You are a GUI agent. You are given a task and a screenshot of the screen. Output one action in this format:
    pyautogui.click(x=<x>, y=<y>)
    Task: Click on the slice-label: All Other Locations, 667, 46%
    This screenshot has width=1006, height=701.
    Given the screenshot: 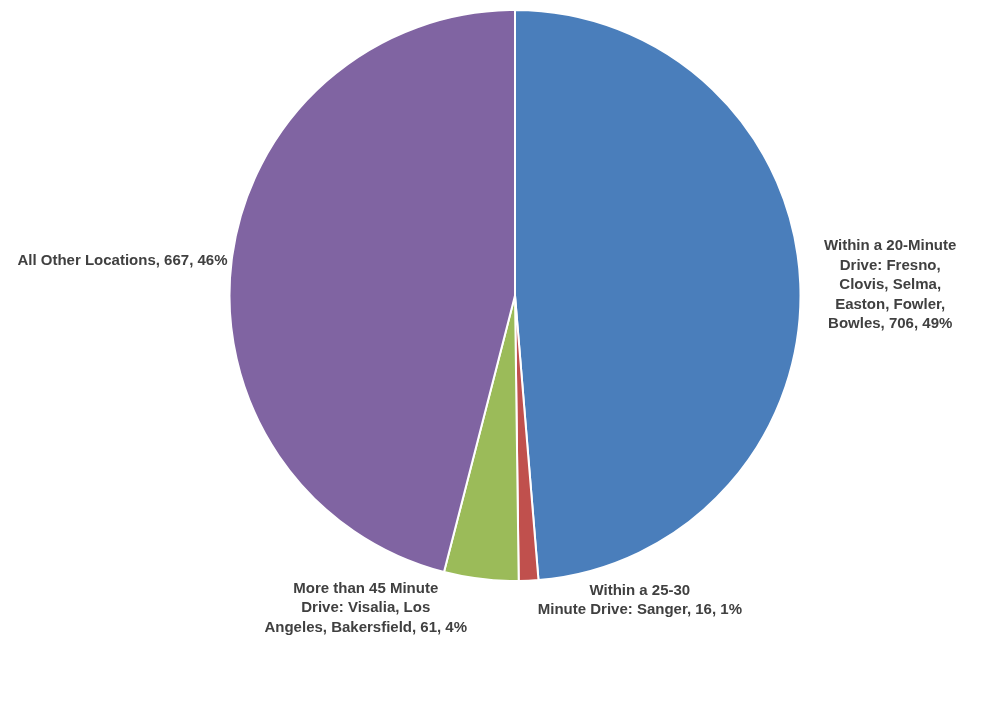 What is the action you would take?
    pyautogui.click(x=122, y=260)
    